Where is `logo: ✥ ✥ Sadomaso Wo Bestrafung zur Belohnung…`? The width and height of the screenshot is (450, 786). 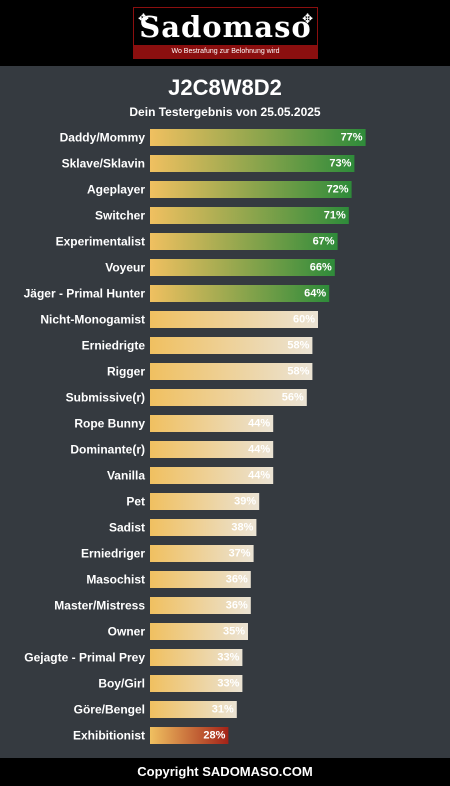
logo: ✥ ✥ Sadomaso Wo Bestrafung zur Belohnung… is located at coordinates (225, 33).